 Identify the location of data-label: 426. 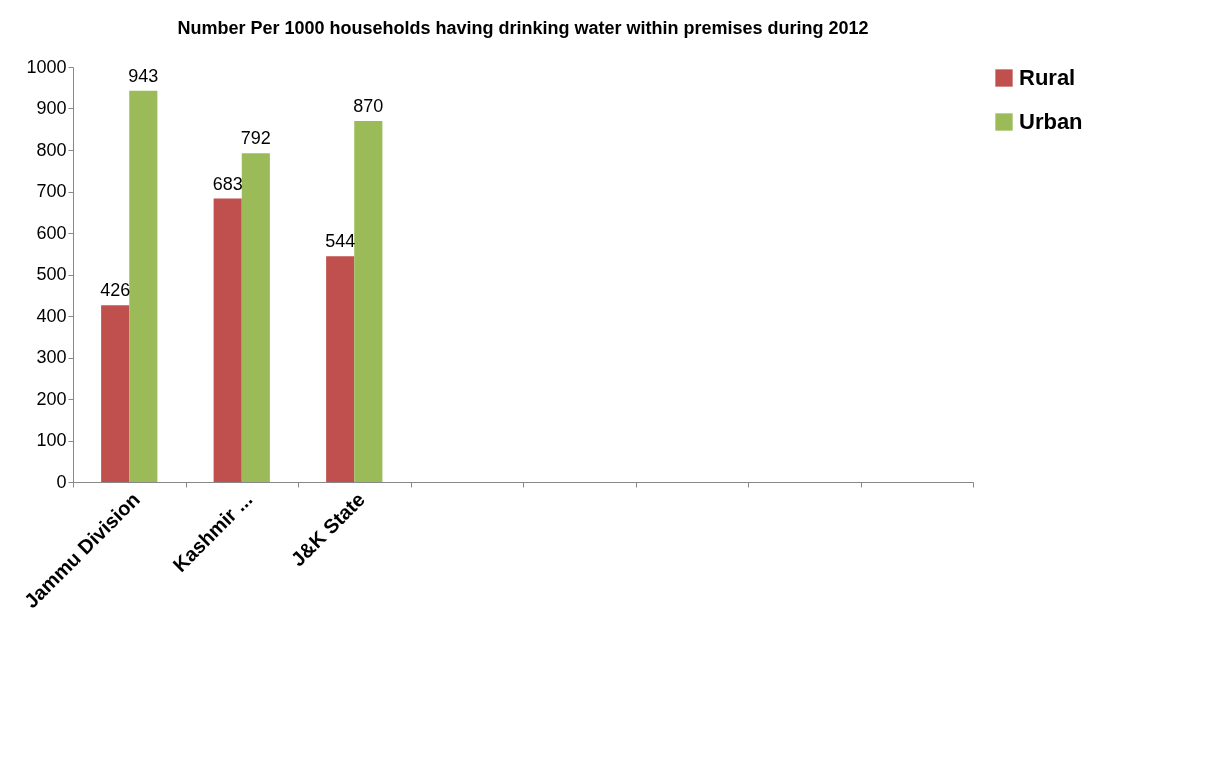
(115, 290).